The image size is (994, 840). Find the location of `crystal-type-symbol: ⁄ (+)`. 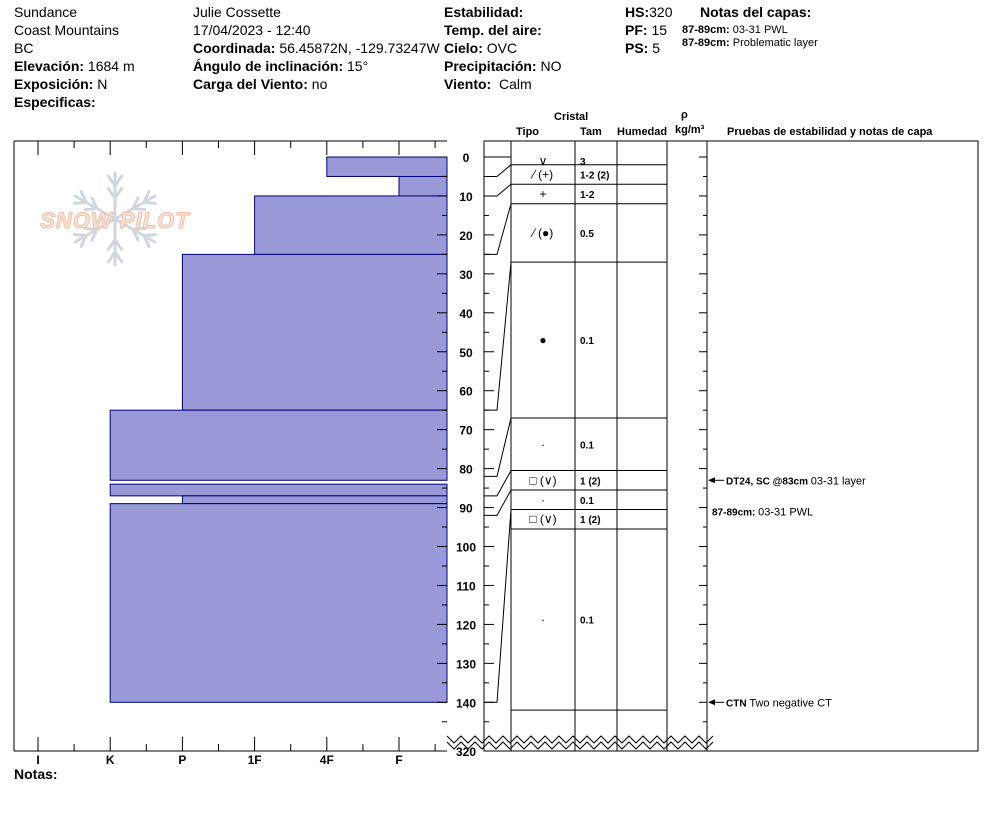

crystal-type-symbol: ⁄ (+) is located at coordinates (541, 175).